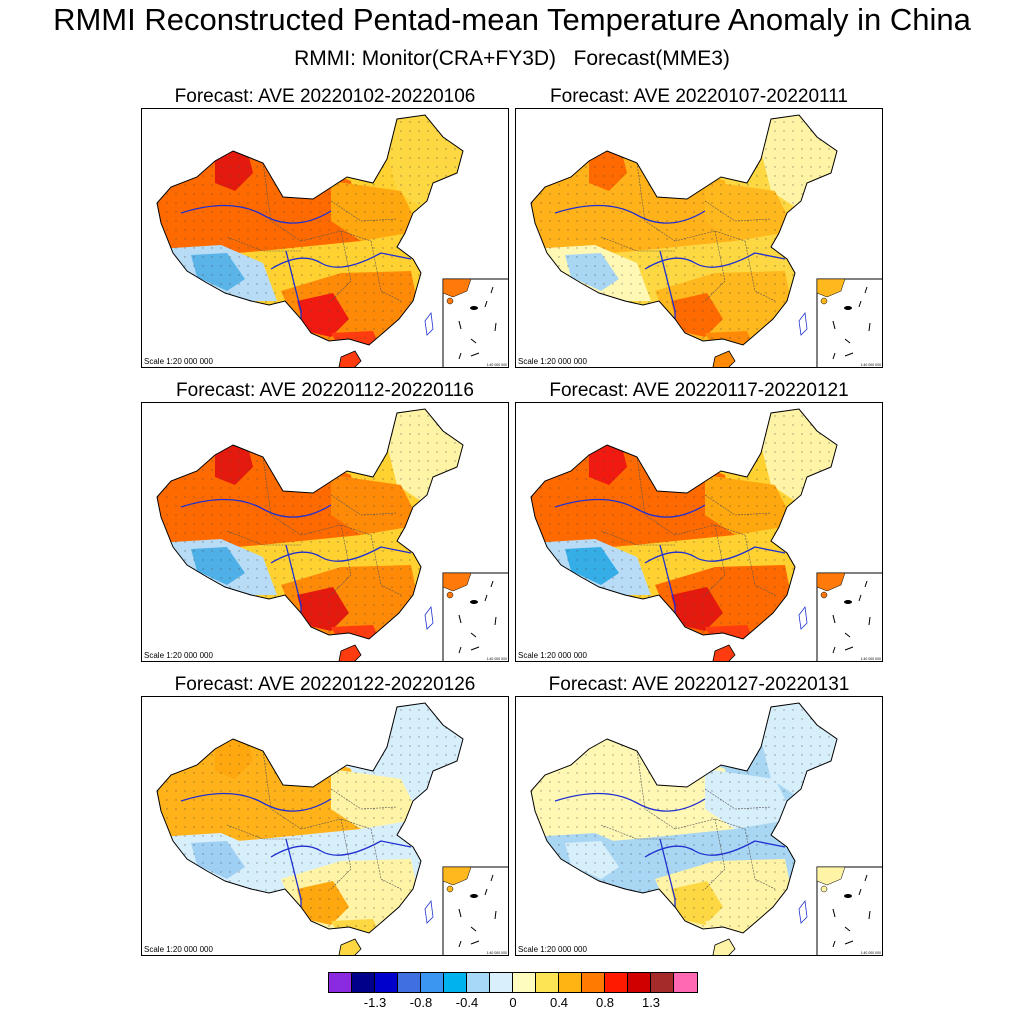 Image resolution: width=1024 pixels, height=1024 pixels. I want to click on colorbar-label: -0.8, so click(421, 1002).